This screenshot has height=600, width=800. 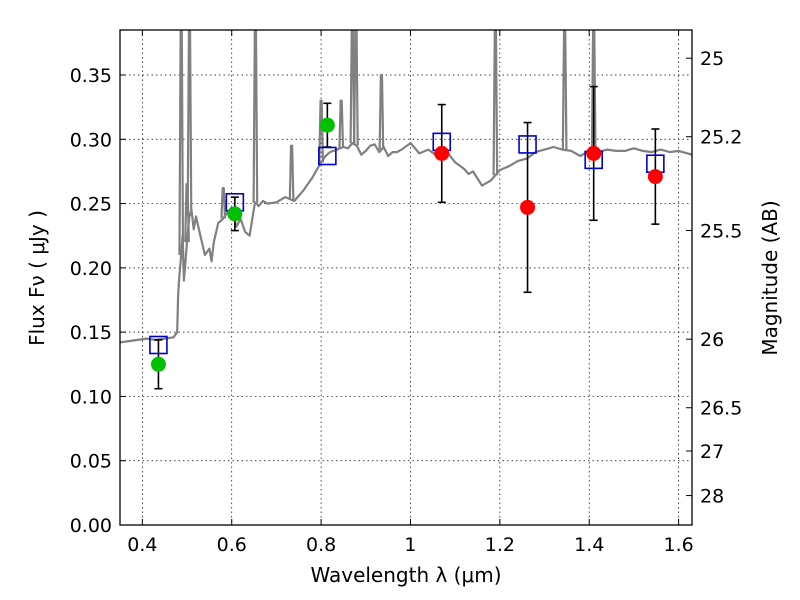 I want to click on x-tick-label: 1.4, so click(x=589, y=545).